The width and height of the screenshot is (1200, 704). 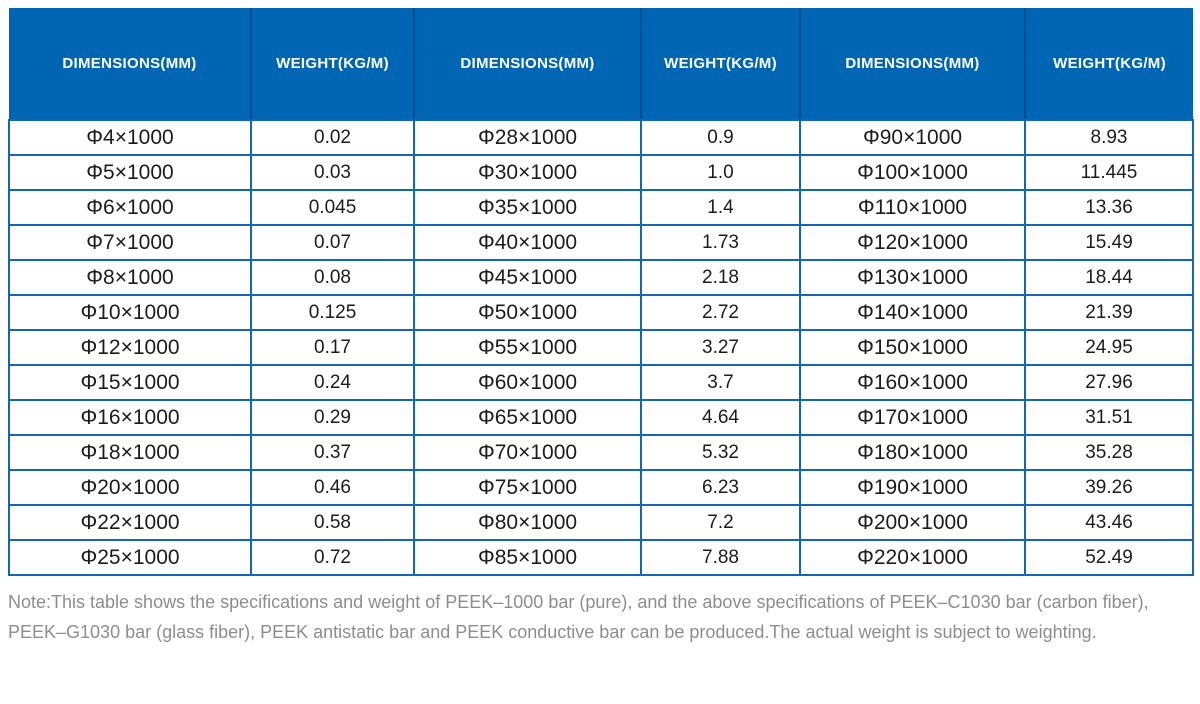 I want to click on weight-cell: 7.2, so click(x=720, y=522).